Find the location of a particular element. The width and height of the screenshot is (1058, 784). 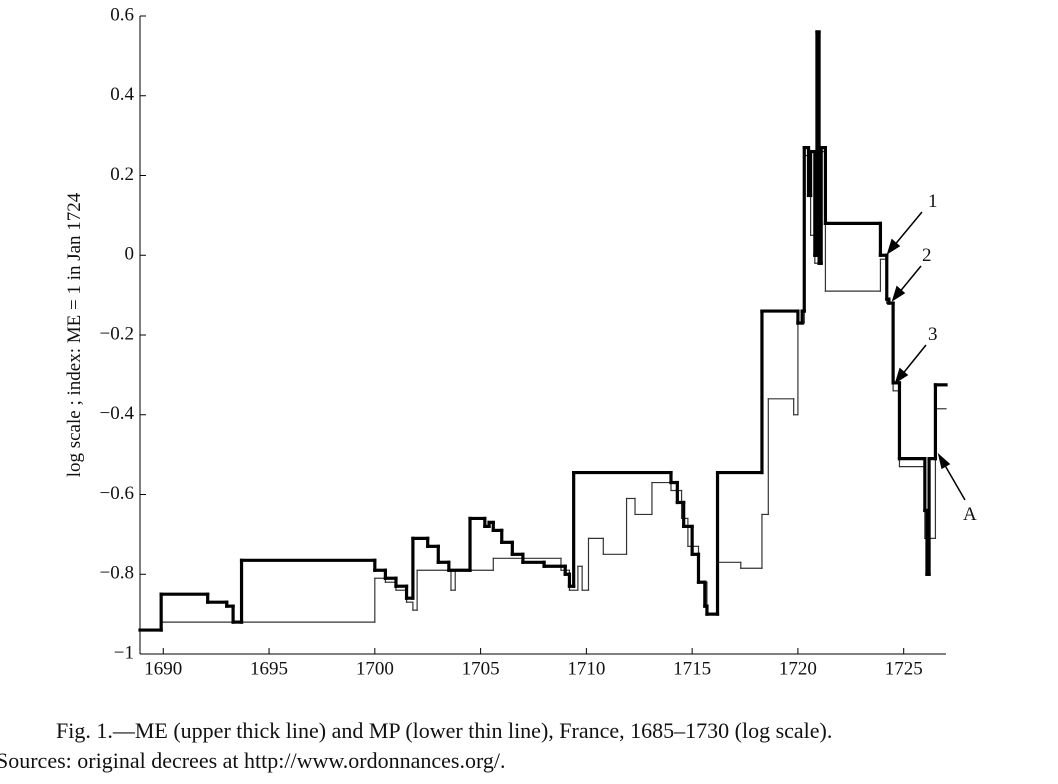

y-tick-label: −0.6 is located at coordinates (117, 493).